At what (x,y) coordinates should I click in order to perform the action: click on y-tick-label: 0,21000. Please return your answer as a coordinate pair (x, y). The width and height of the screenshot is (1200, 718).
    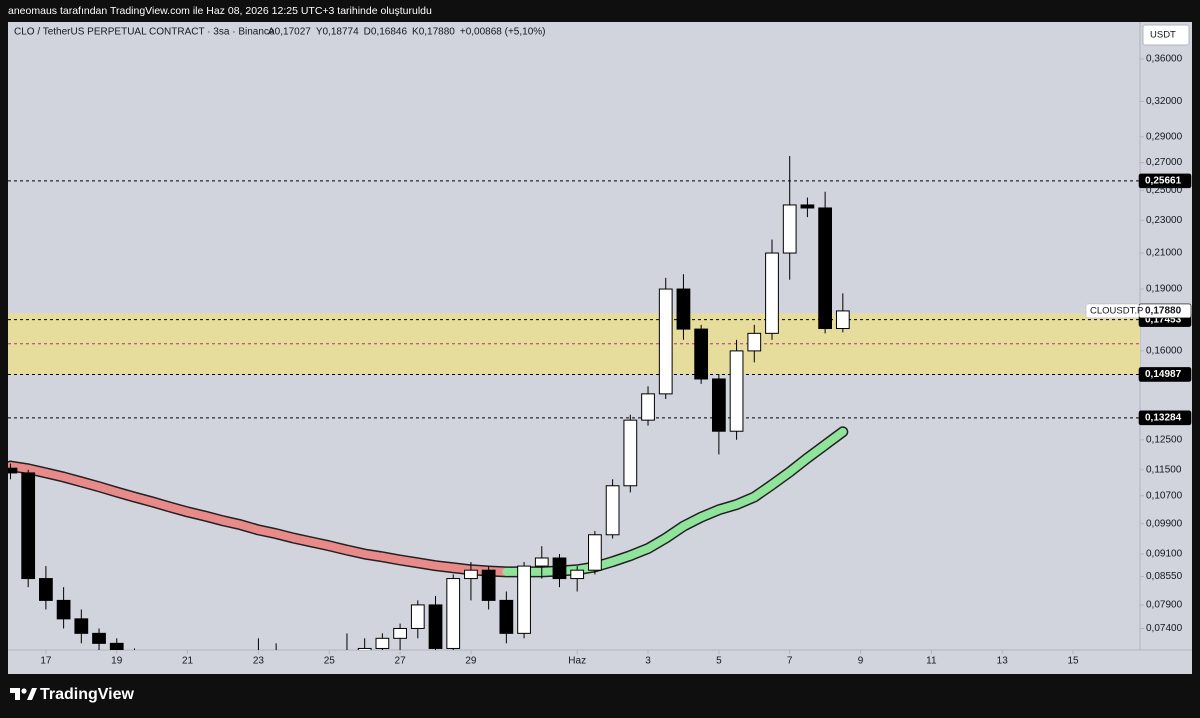
    Looking at the image, I should click on (1164, 253).